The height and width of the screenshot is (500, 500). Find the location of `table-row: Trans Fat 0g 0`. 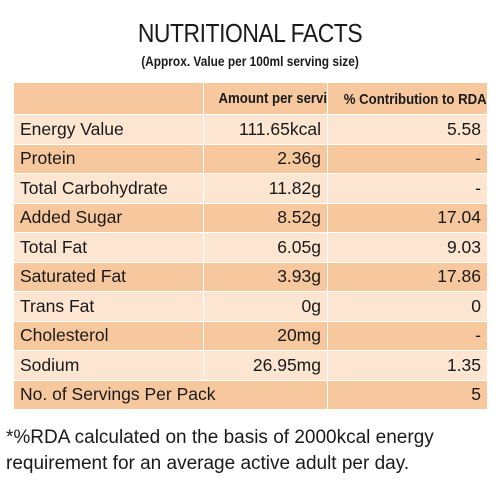

table-row: Trans Fat 0g 0 is located at coordinates (250, 306).